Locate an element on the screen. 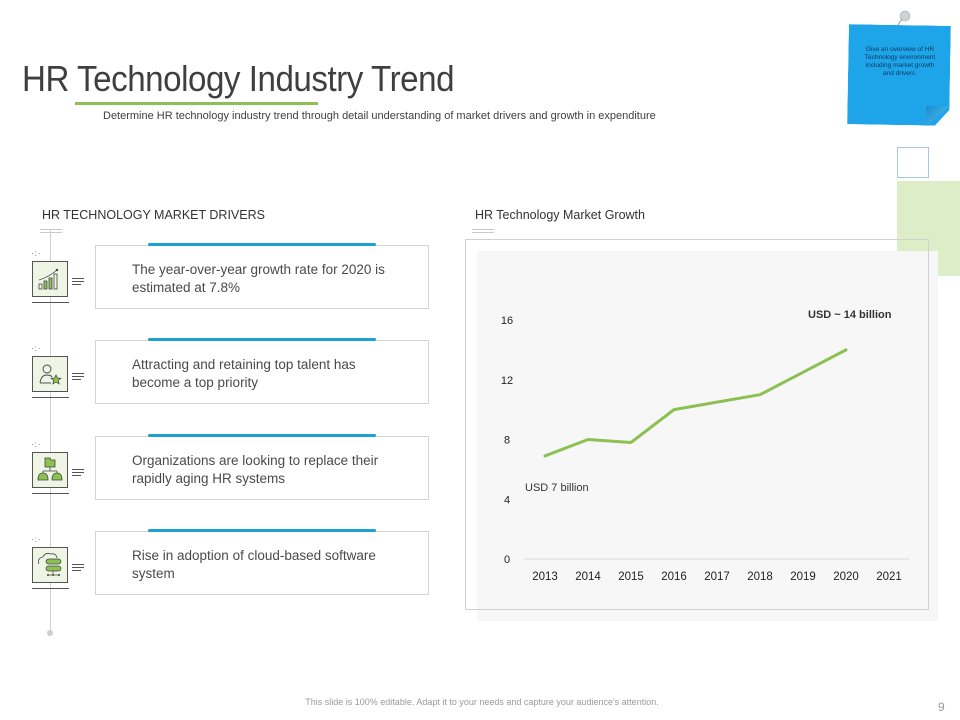  org-hierarchy-icon is located at coordinates (50, 470).